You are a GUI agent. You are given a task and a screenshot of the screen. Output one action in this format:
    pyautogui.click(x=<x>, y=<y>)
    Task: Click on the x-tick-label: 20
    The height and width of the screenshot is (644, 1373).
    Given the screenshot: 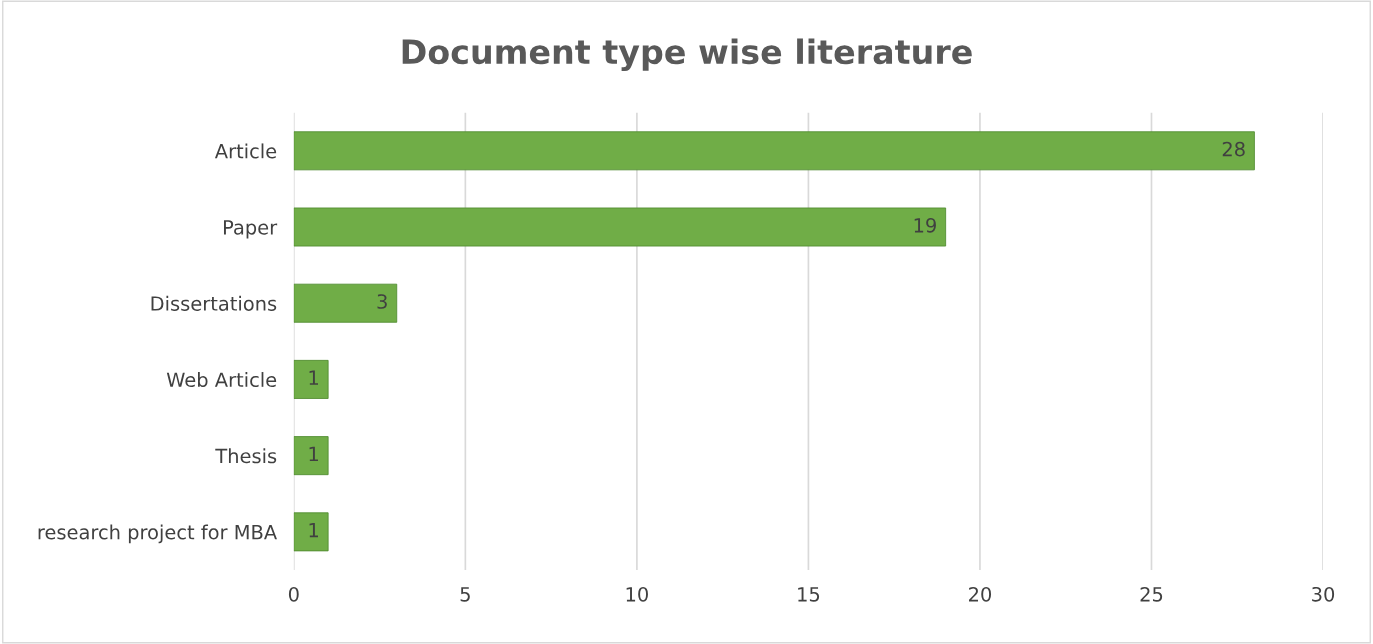 What is the action you would take?
    pyautogui.click(x=980, y=594)
    